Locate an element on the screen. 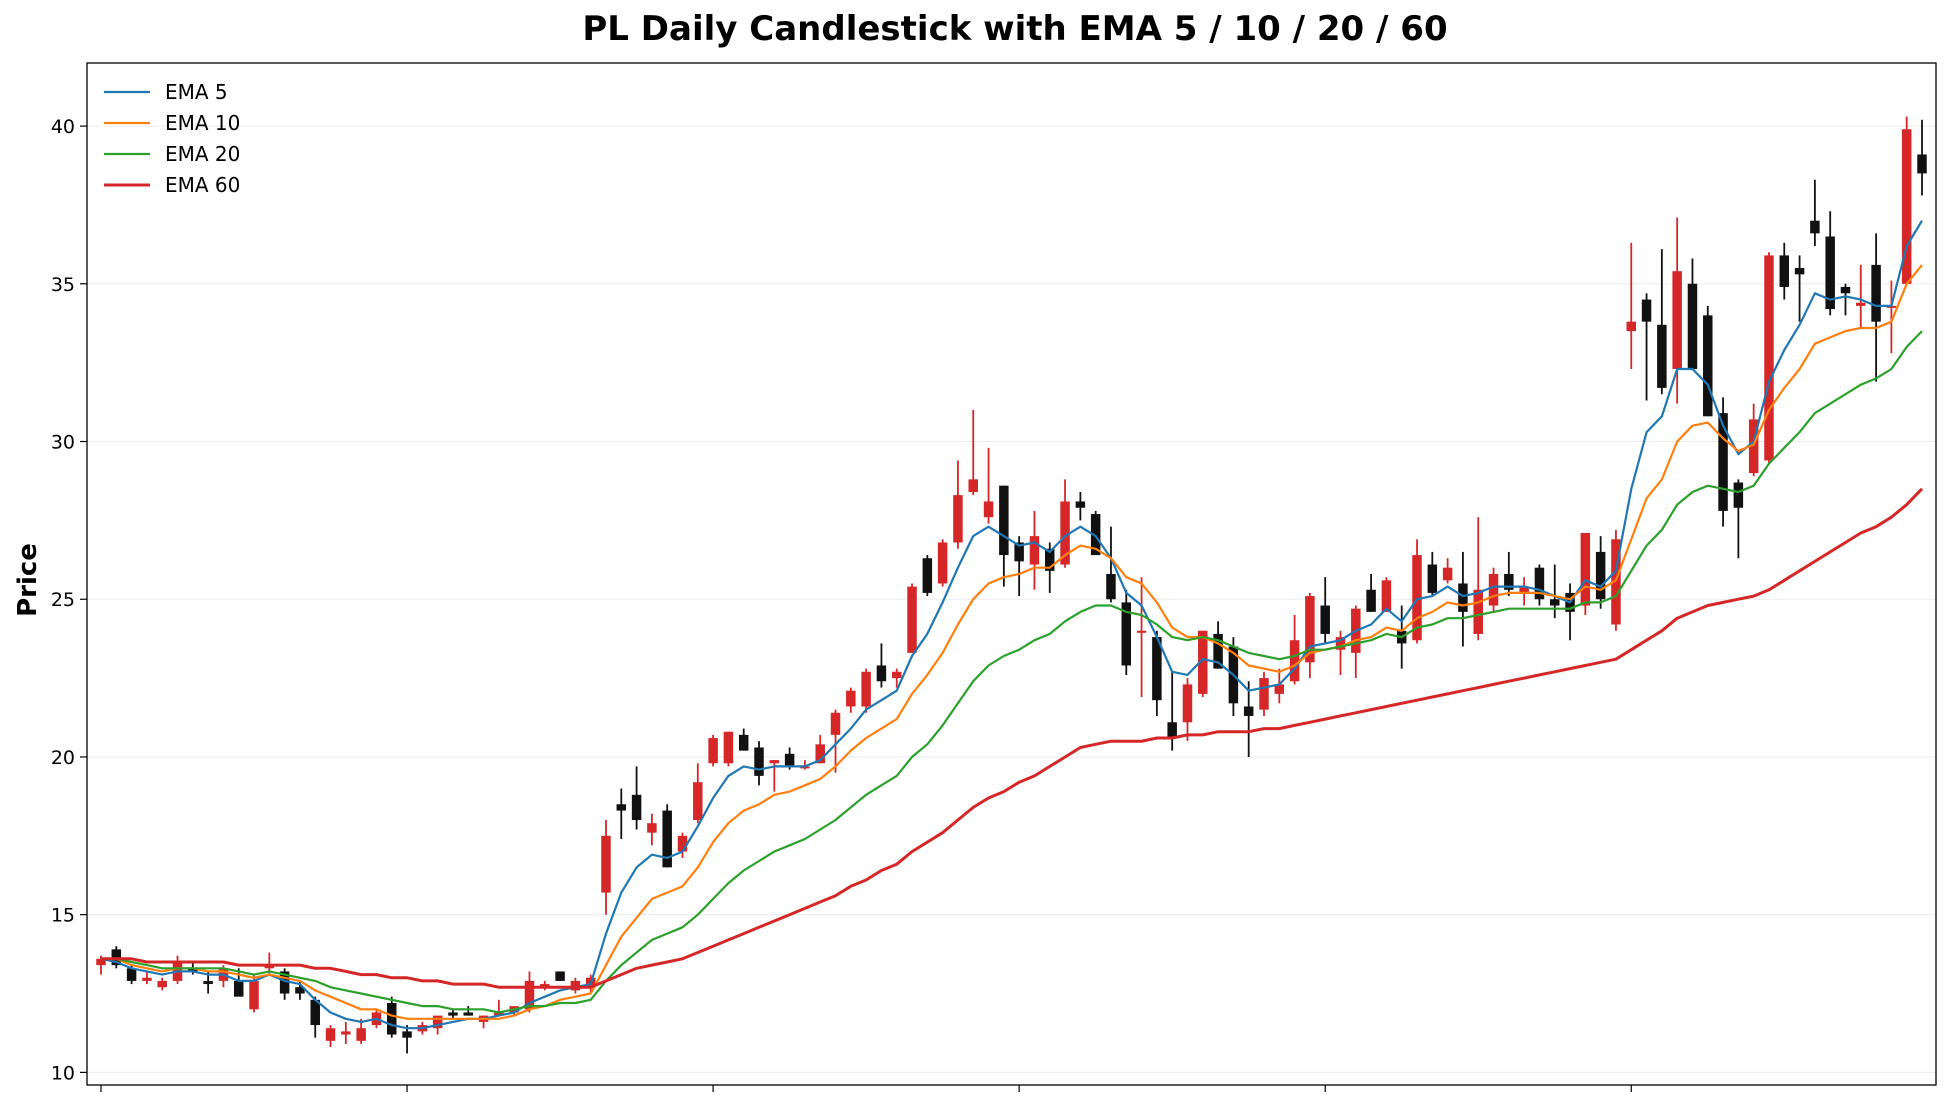 The image size is (1946, 1106). legend-label: EMA 10 is located at coordinates (202, 123).